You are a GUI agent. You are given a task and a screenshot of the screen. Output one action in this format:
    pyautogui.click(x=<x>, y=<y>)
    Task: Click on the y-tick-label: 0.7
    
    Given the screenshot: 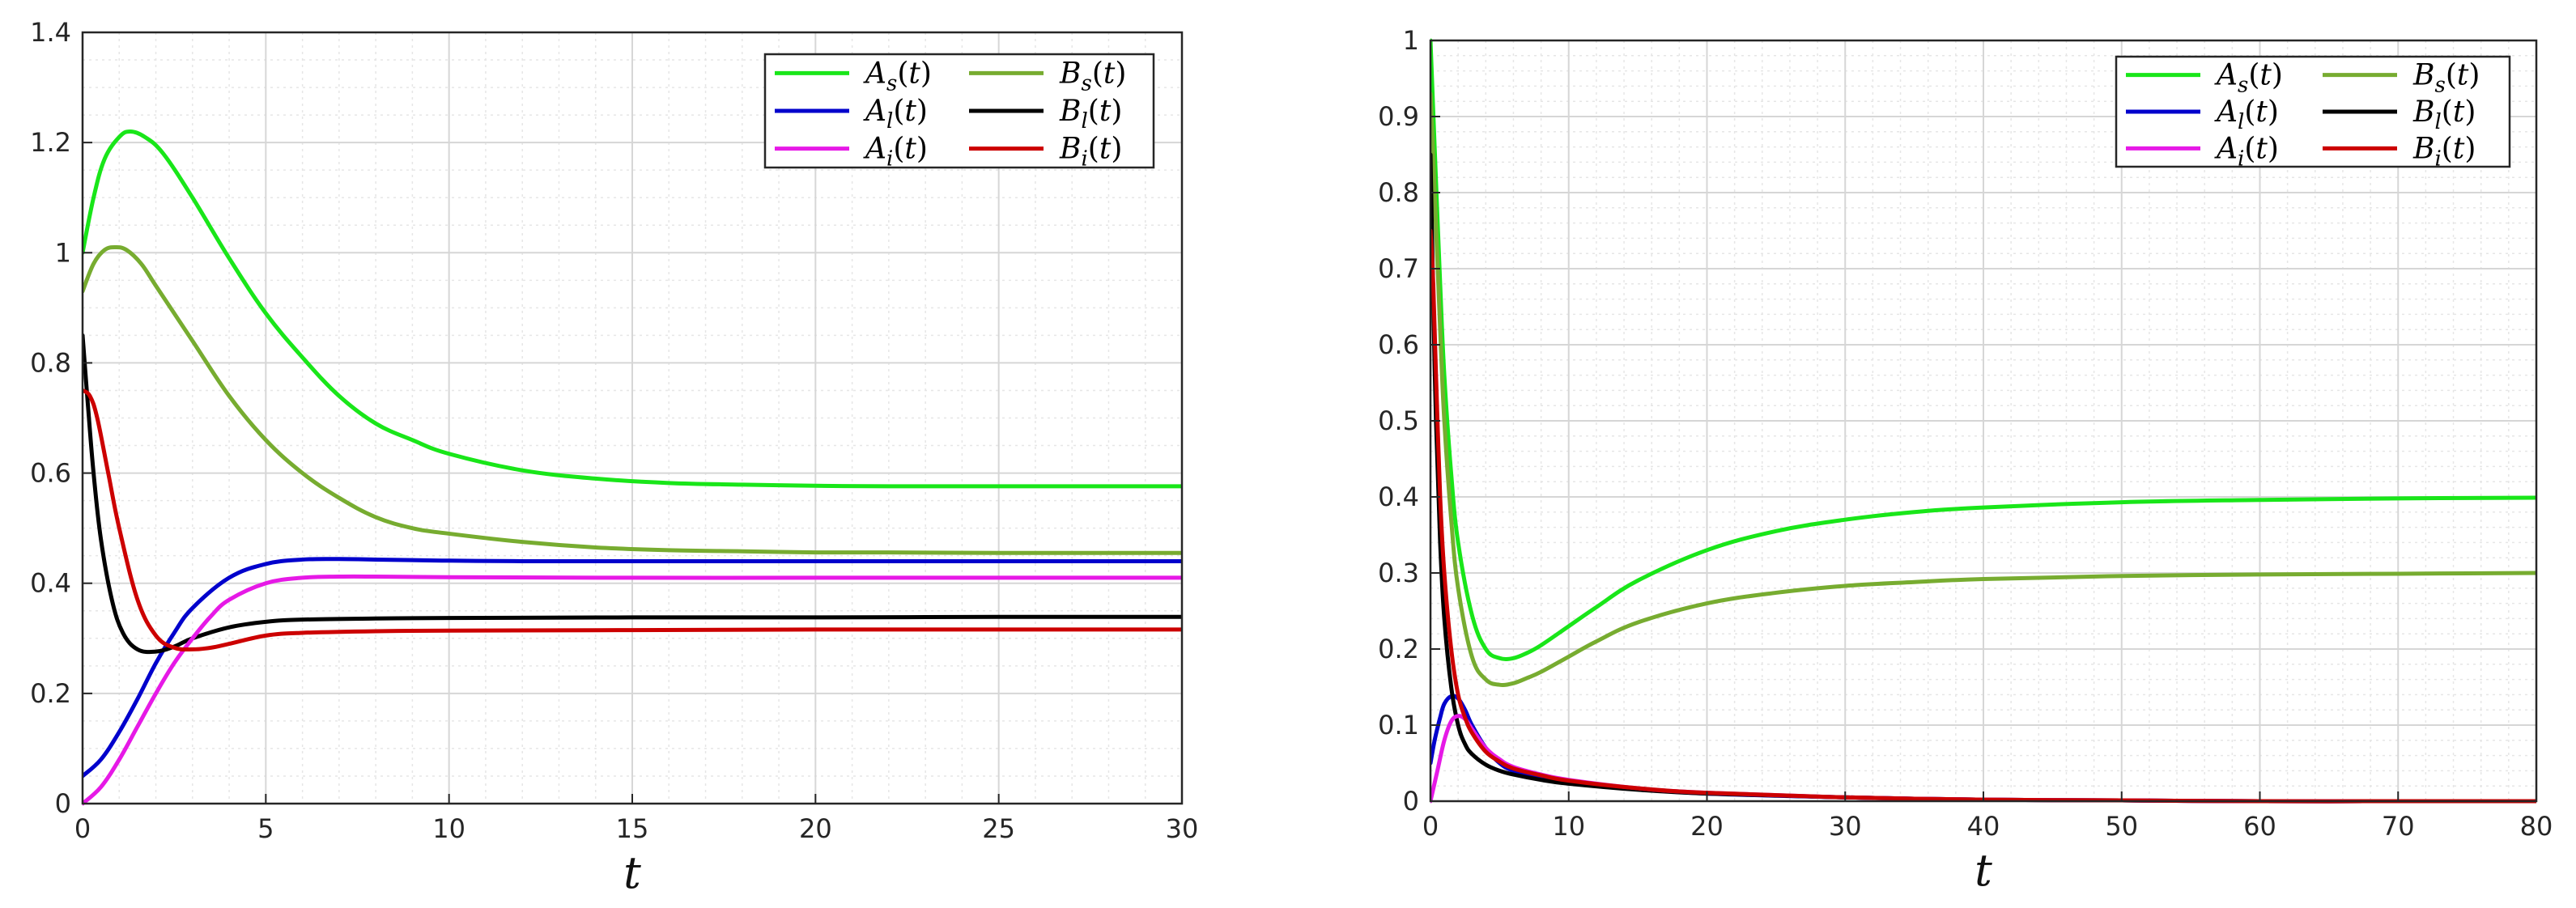 What is the action you would take?
    pyautogui.click(x=1399, y=268)
    